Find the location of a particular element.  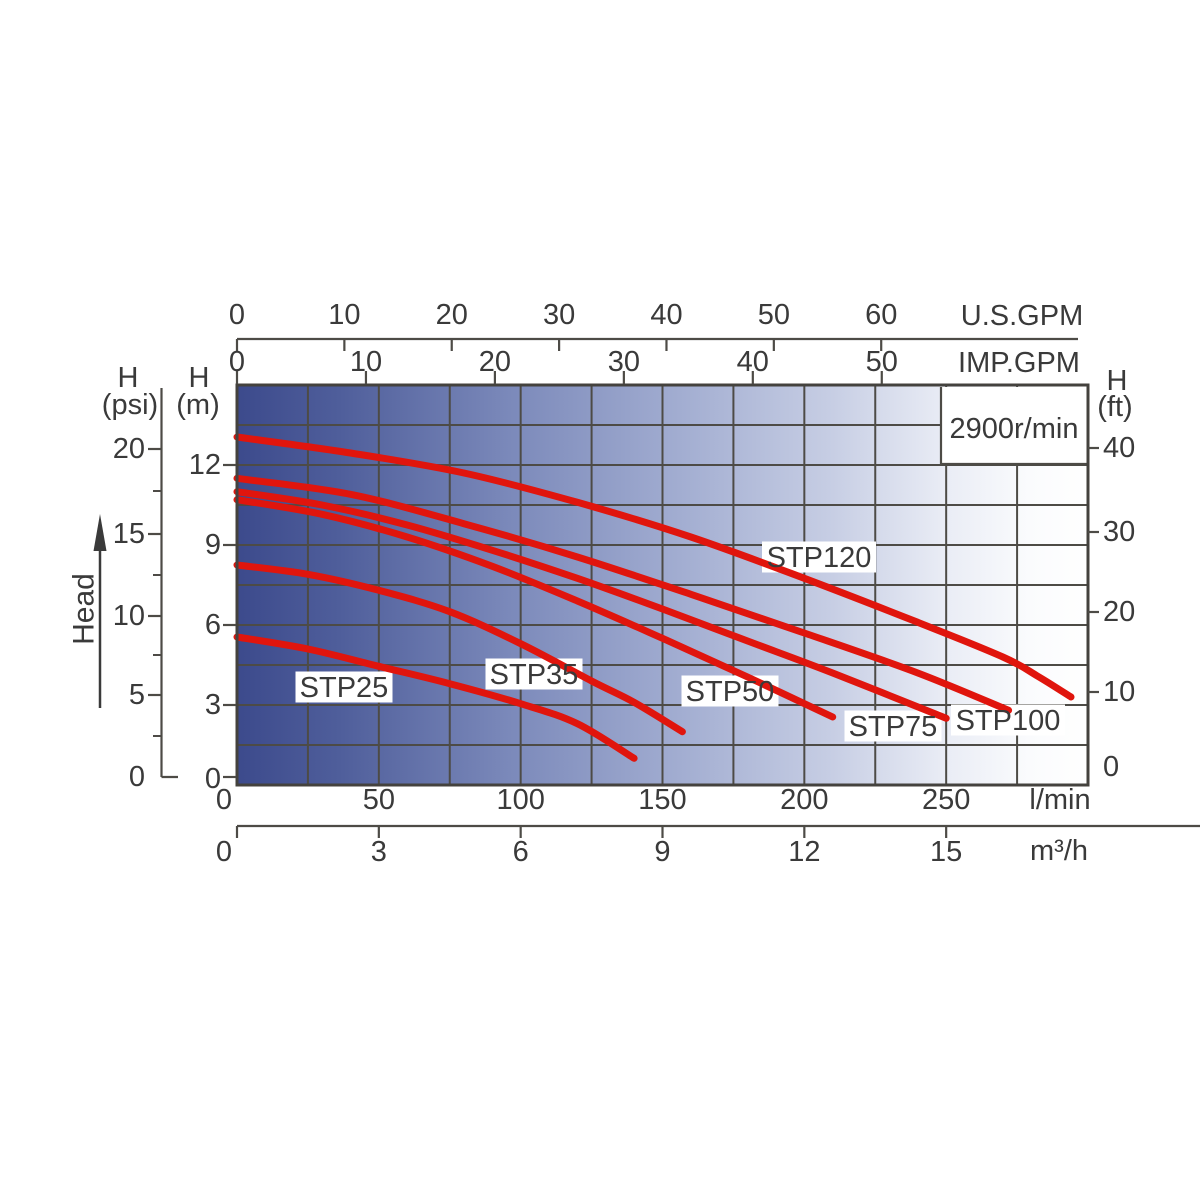

psi-tick-label: 15 is located at coordinates (129, 534).